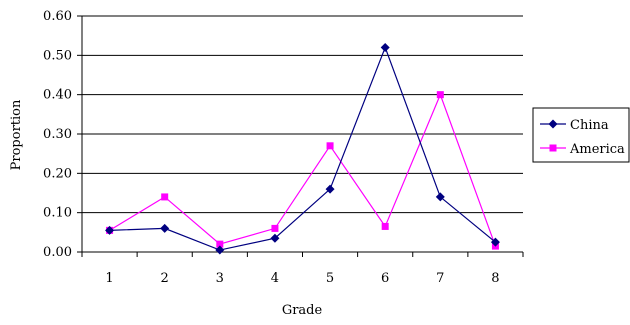 Image resolution: width=630 pixels, height=325 pixels. Describe the element at coordinates (57, 16) in the screenshot. I see `y-tick-label: 0.60` at that location.